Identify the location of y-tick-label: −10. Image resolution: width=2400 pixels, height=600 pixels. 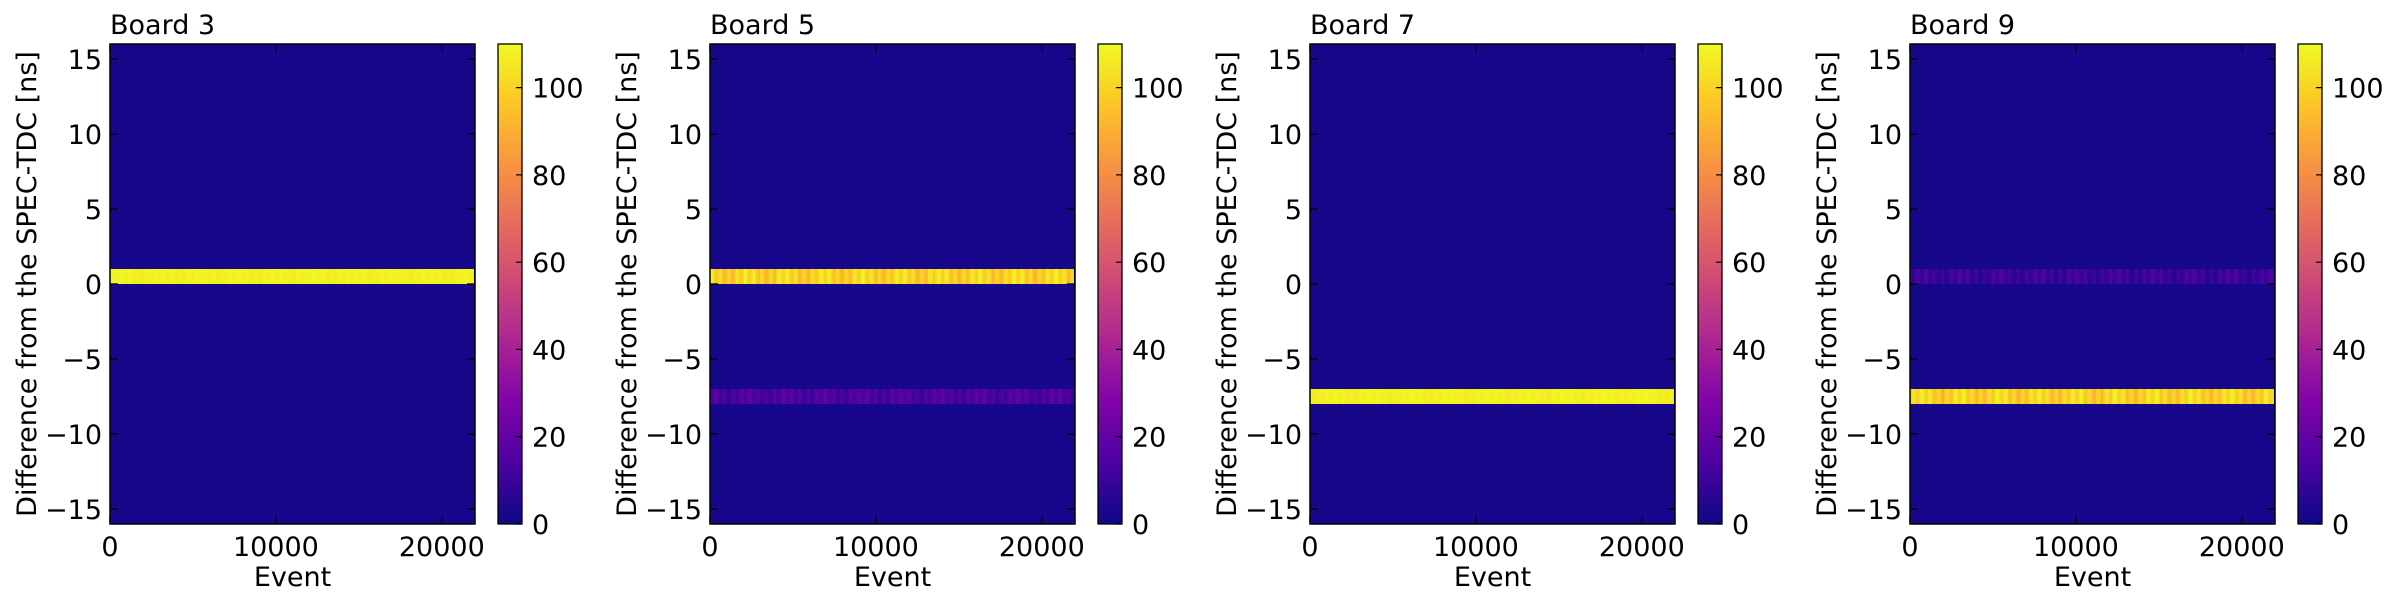
(673, 435).